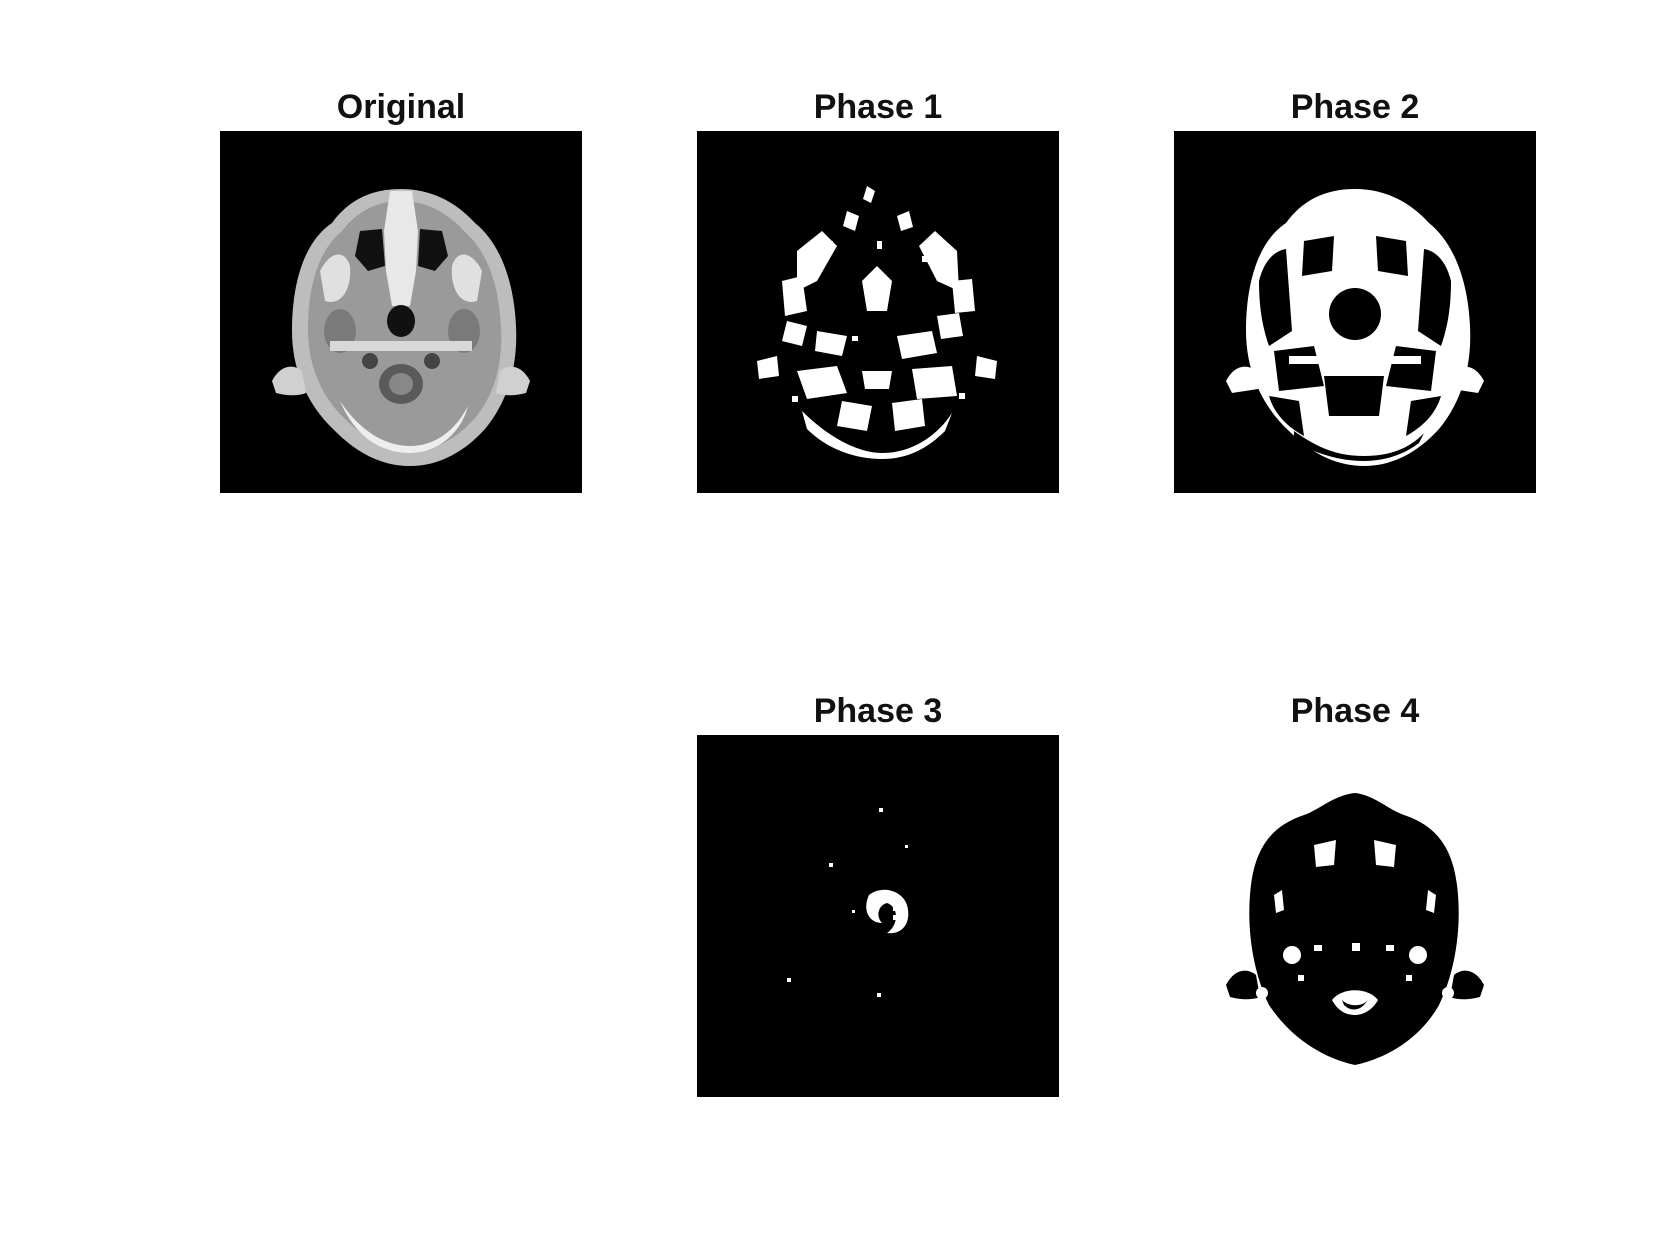  I want to click on panel-title-original: Original, so click(401, 107).